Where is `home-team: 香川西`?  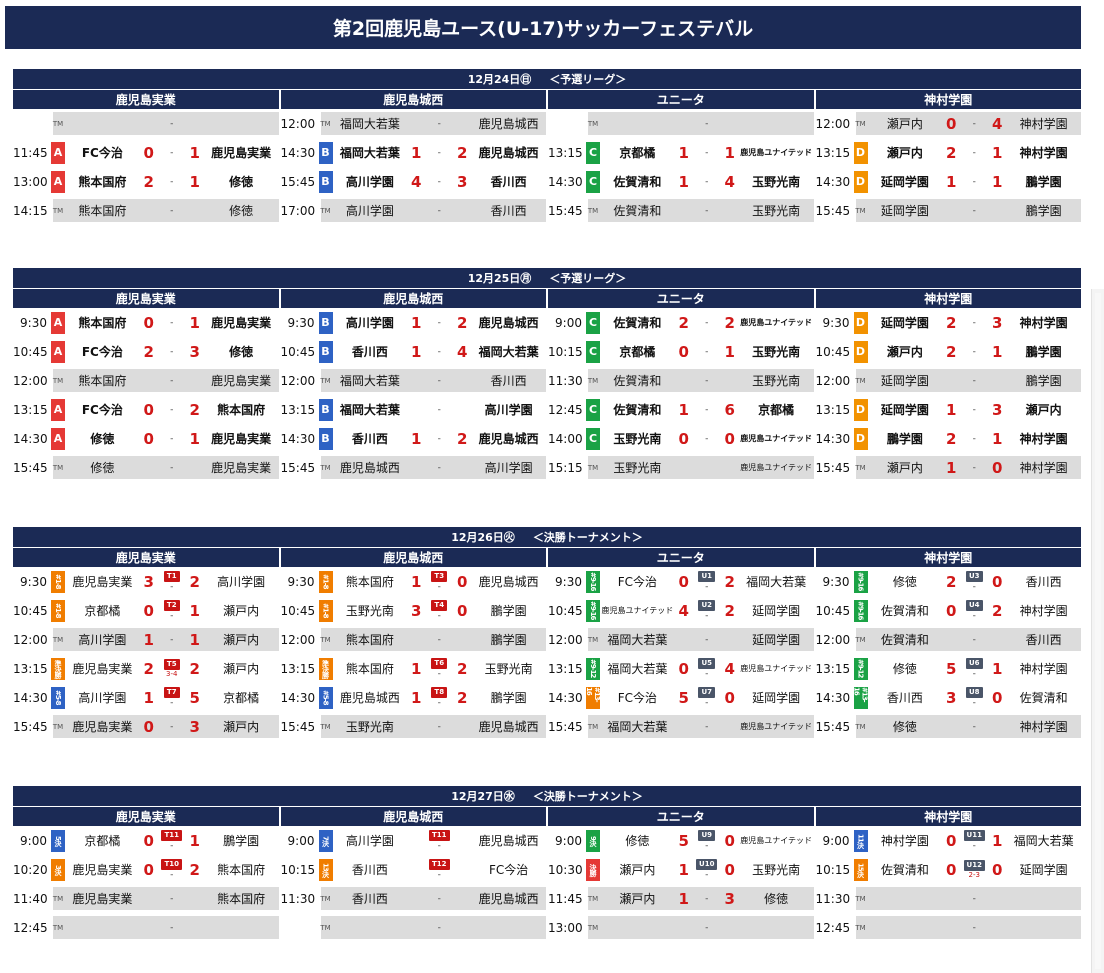 home-team: 香川西 is located at coordinates (369, 870).